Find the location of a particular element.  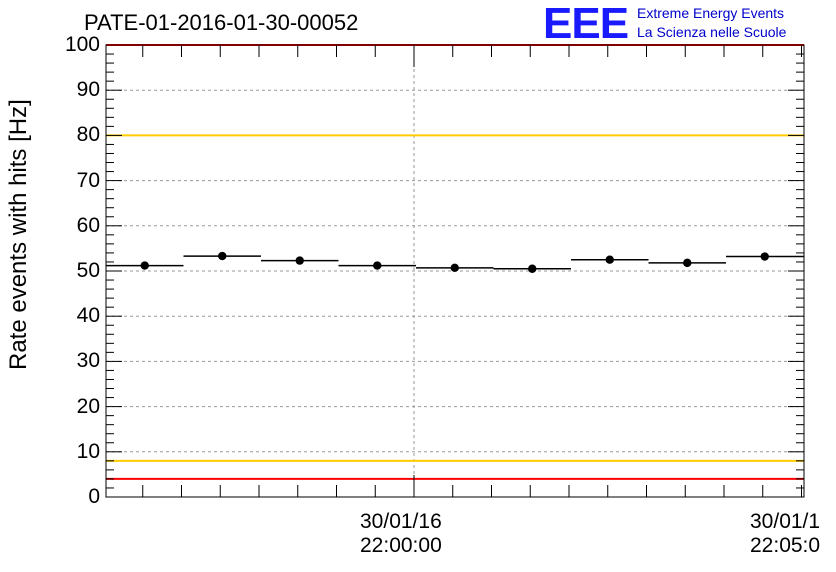

logo-line-1: Extreme Energy Events is located at coordinates (711, 13).